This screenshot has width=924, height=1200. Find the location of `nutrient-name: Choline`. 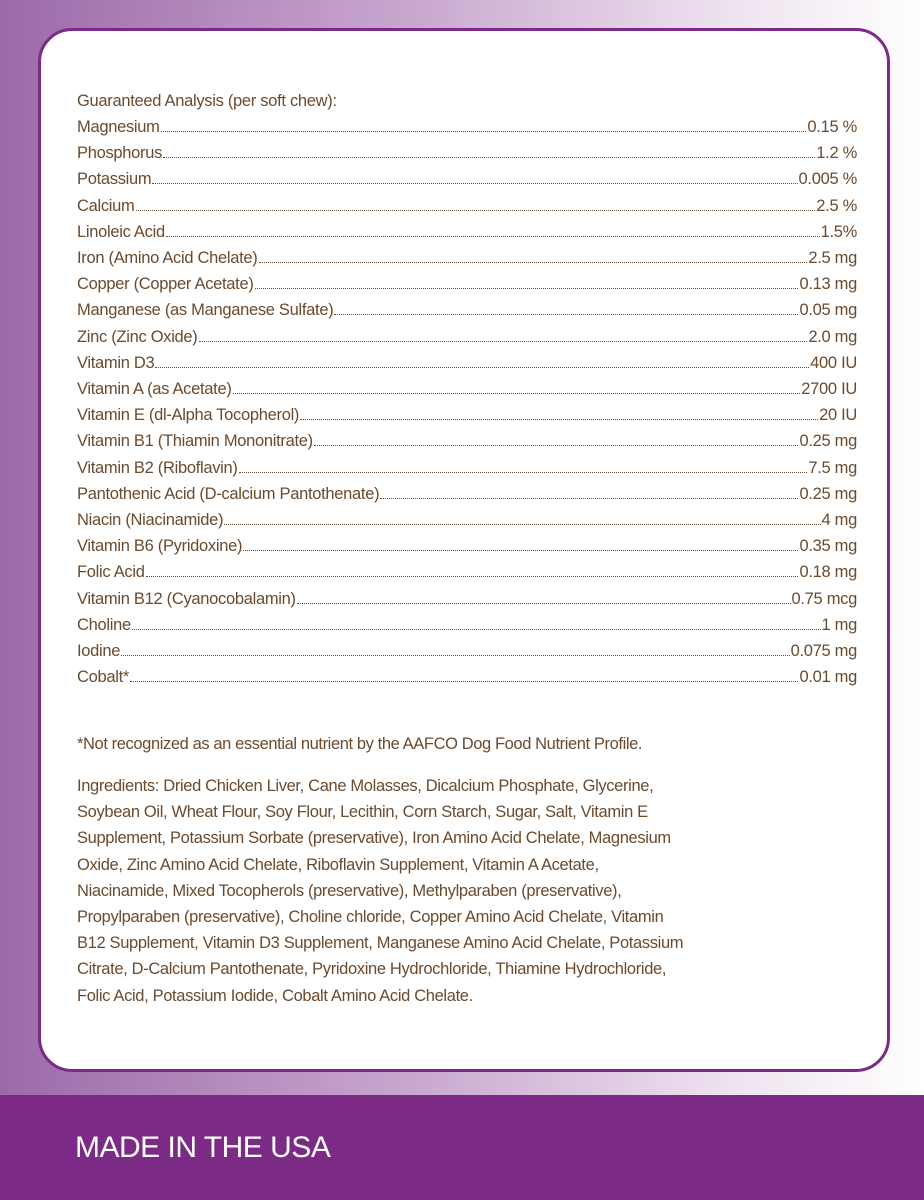

nutrient-name: Choline is located at coordinates (104, 624).